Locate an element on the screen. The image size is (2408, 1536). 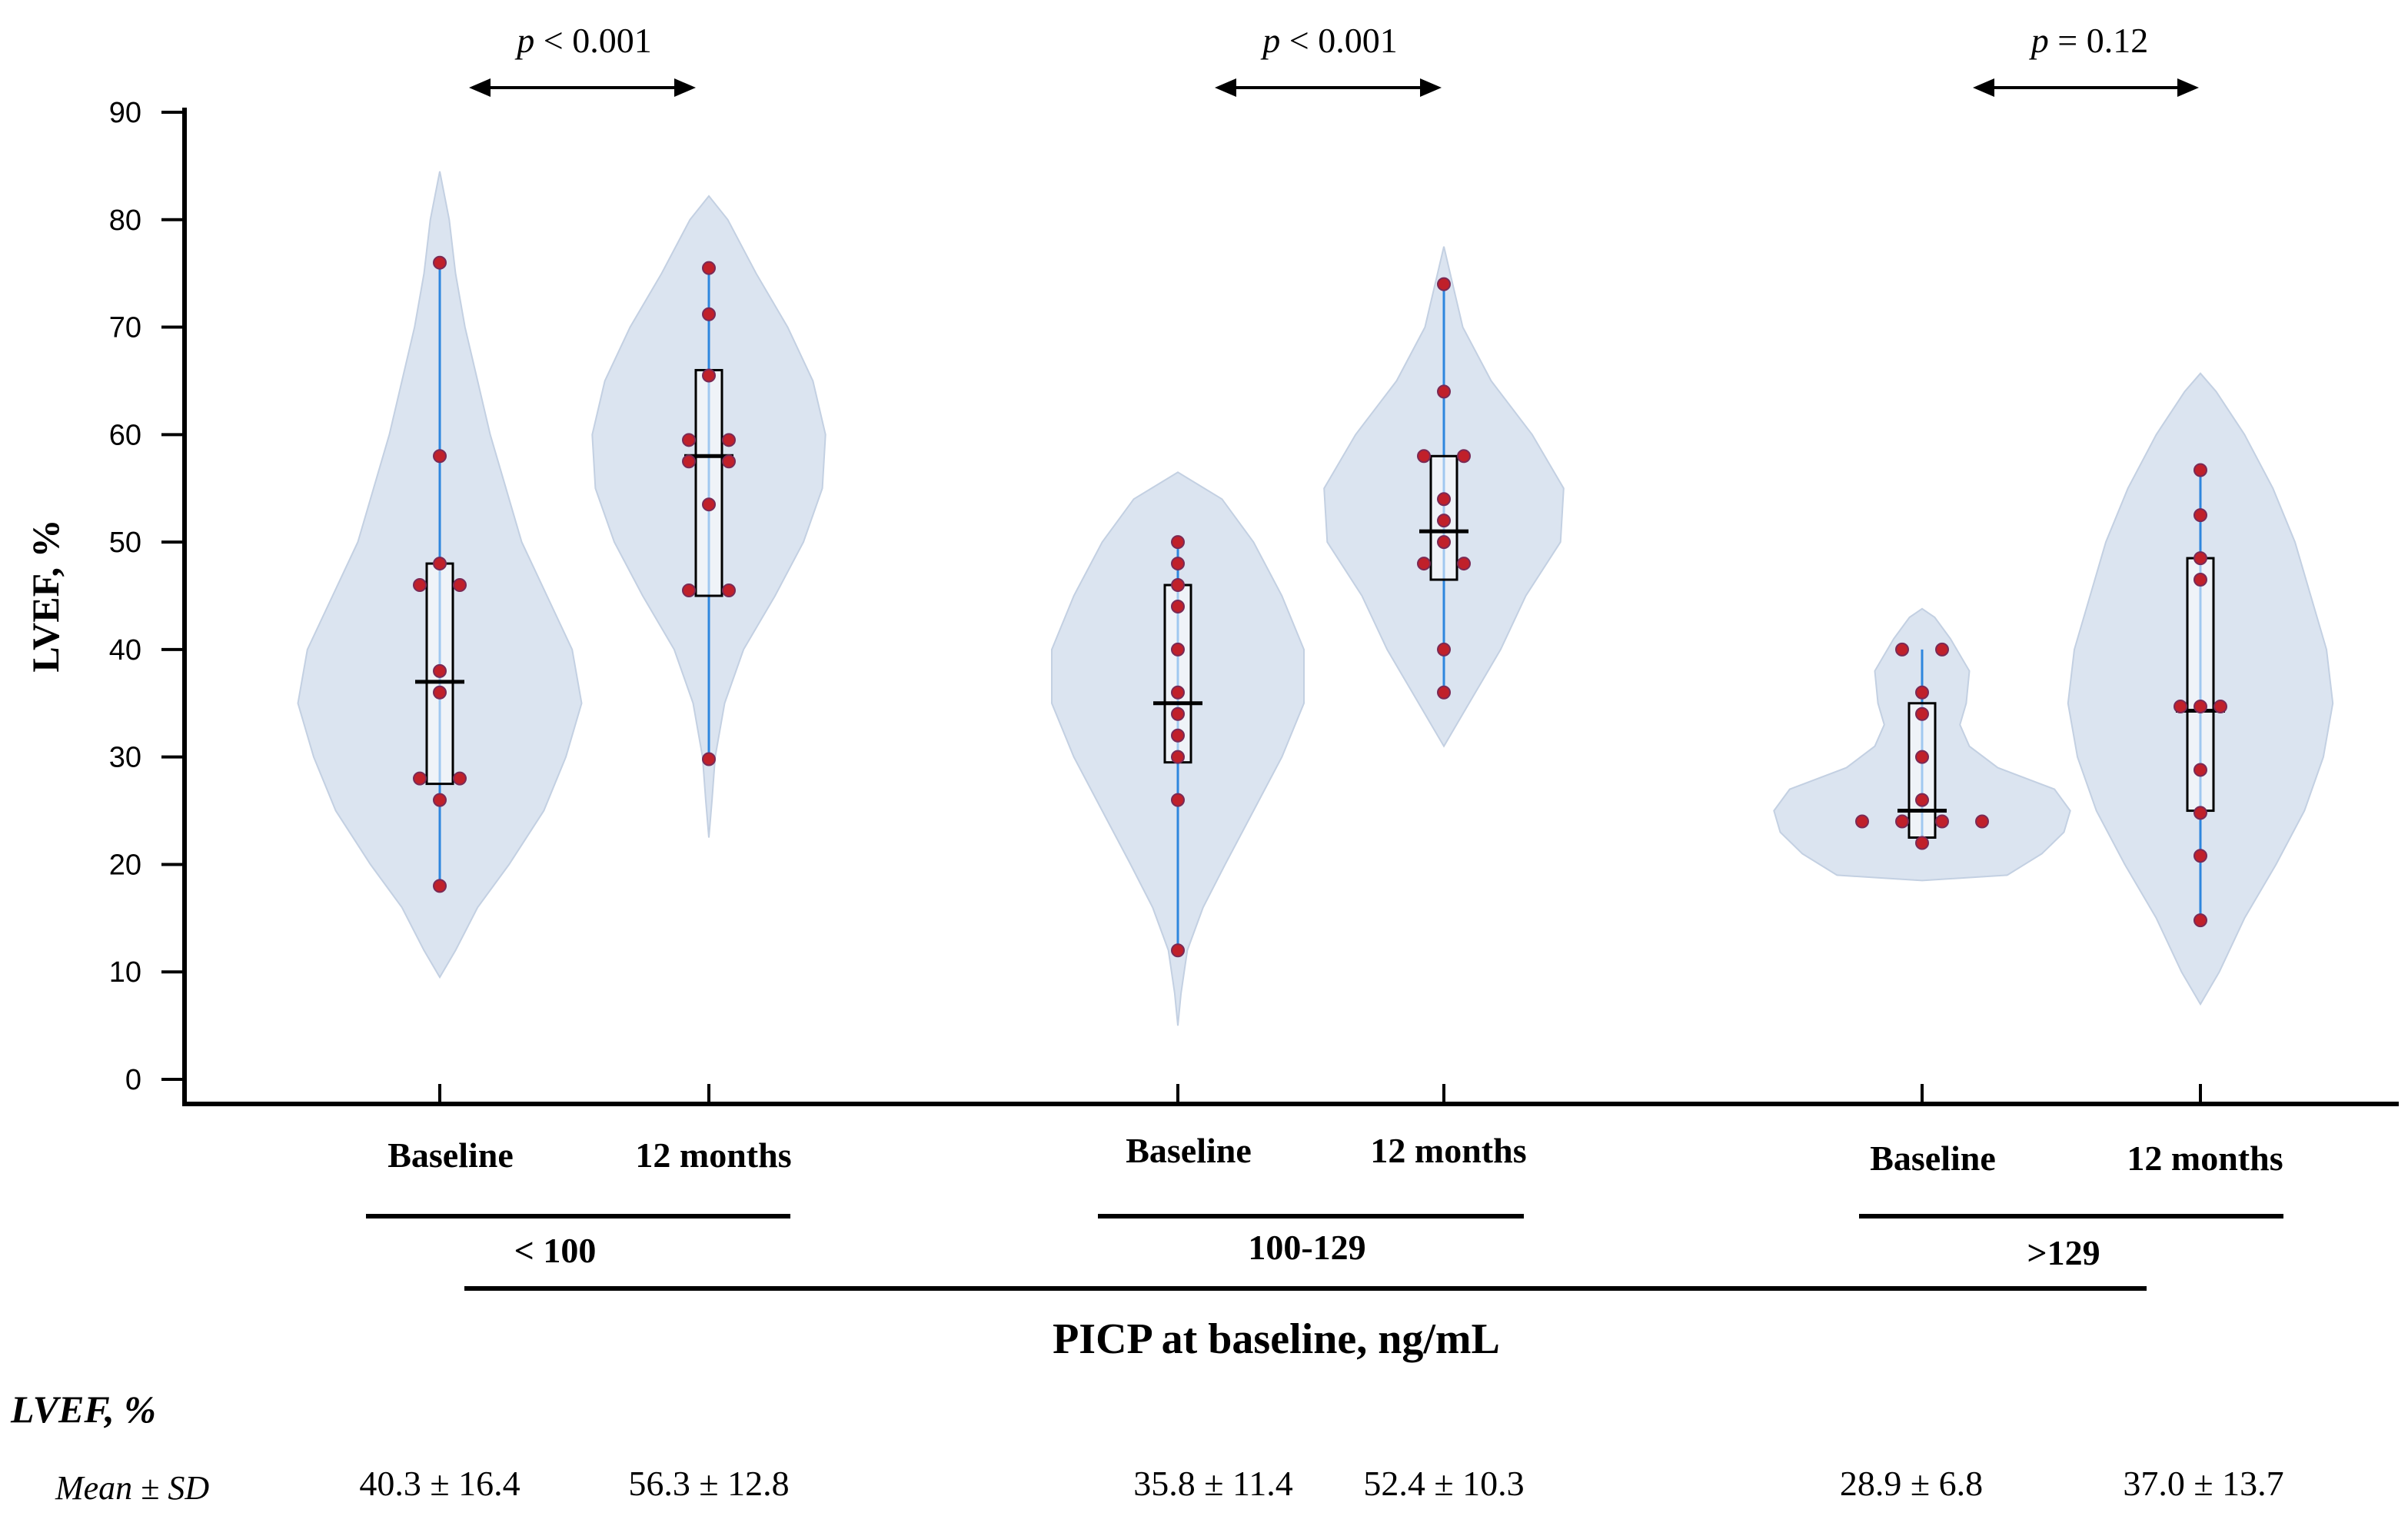
p-value-arrow-0-head-left is located at coordinates (480, 87).